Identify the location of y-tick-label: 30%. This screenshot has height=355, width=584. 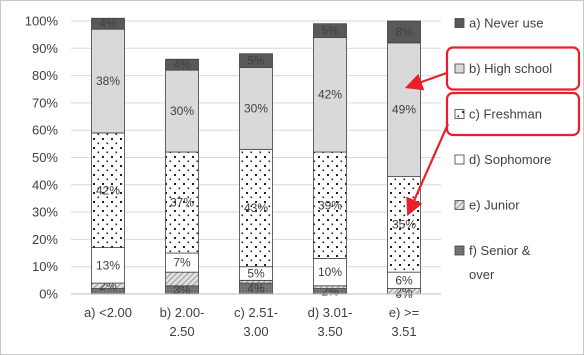
(45, 212).